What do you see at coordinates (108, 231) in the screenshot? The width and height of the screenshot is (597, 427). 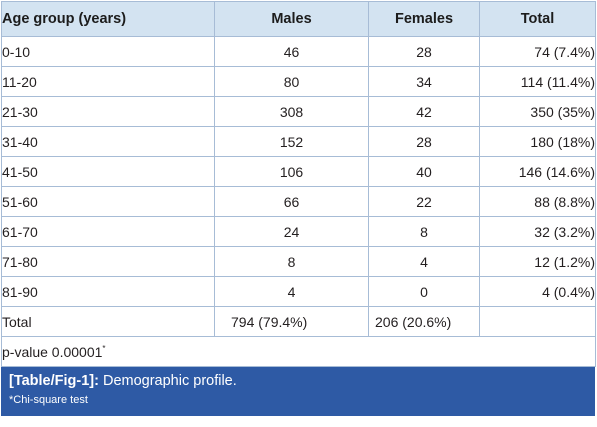 I see `cell-age: 61-70` at bounding box center [108, 231].